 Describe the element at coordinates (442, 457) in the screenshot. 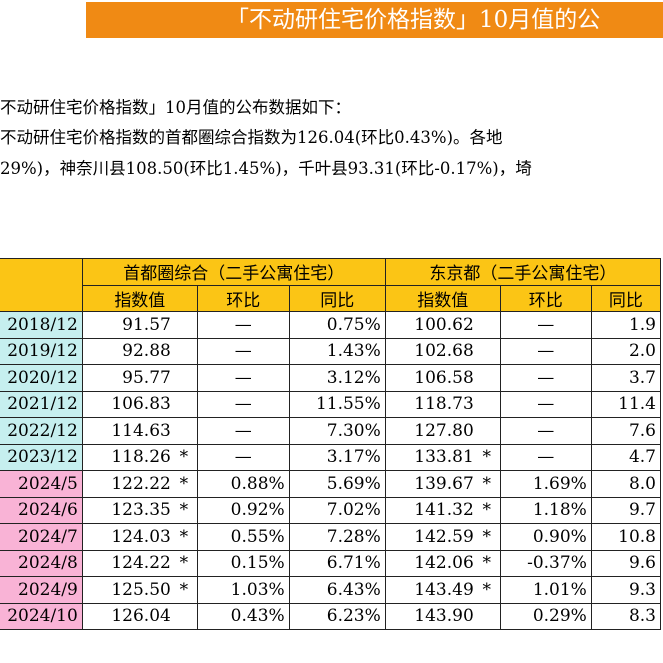

I see `tokyo-index-cell: 133.81 *` at that location.